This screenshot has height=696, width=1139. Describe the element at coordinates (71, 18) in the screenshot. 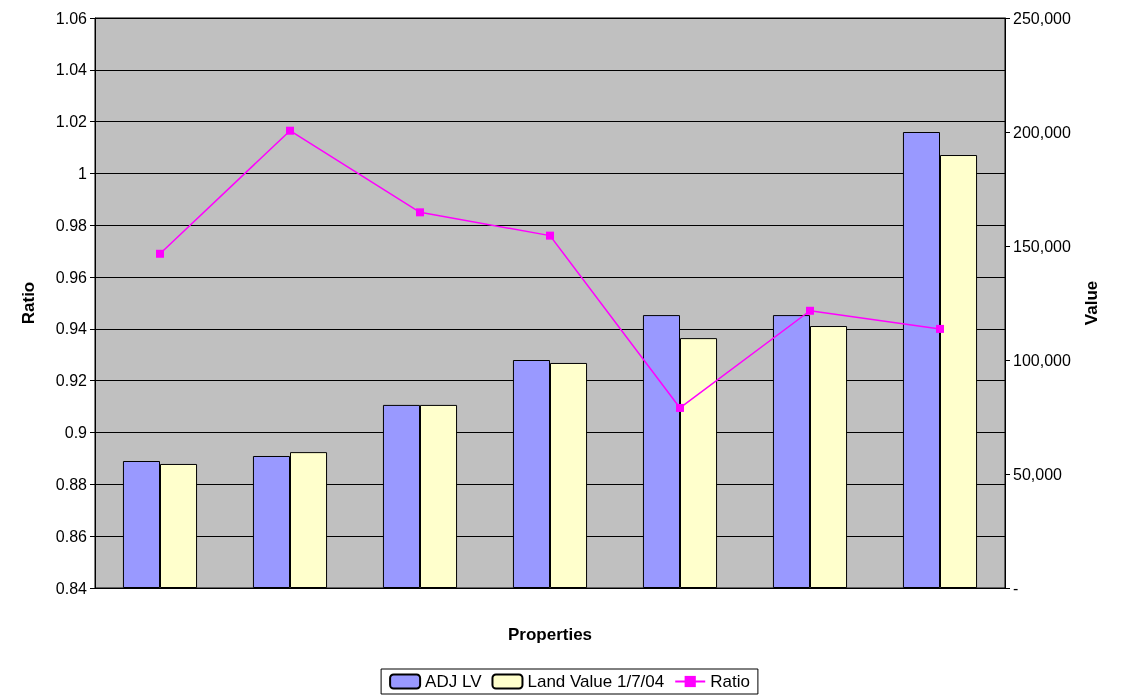

I see `y-tick-label: 1.06` at that location.